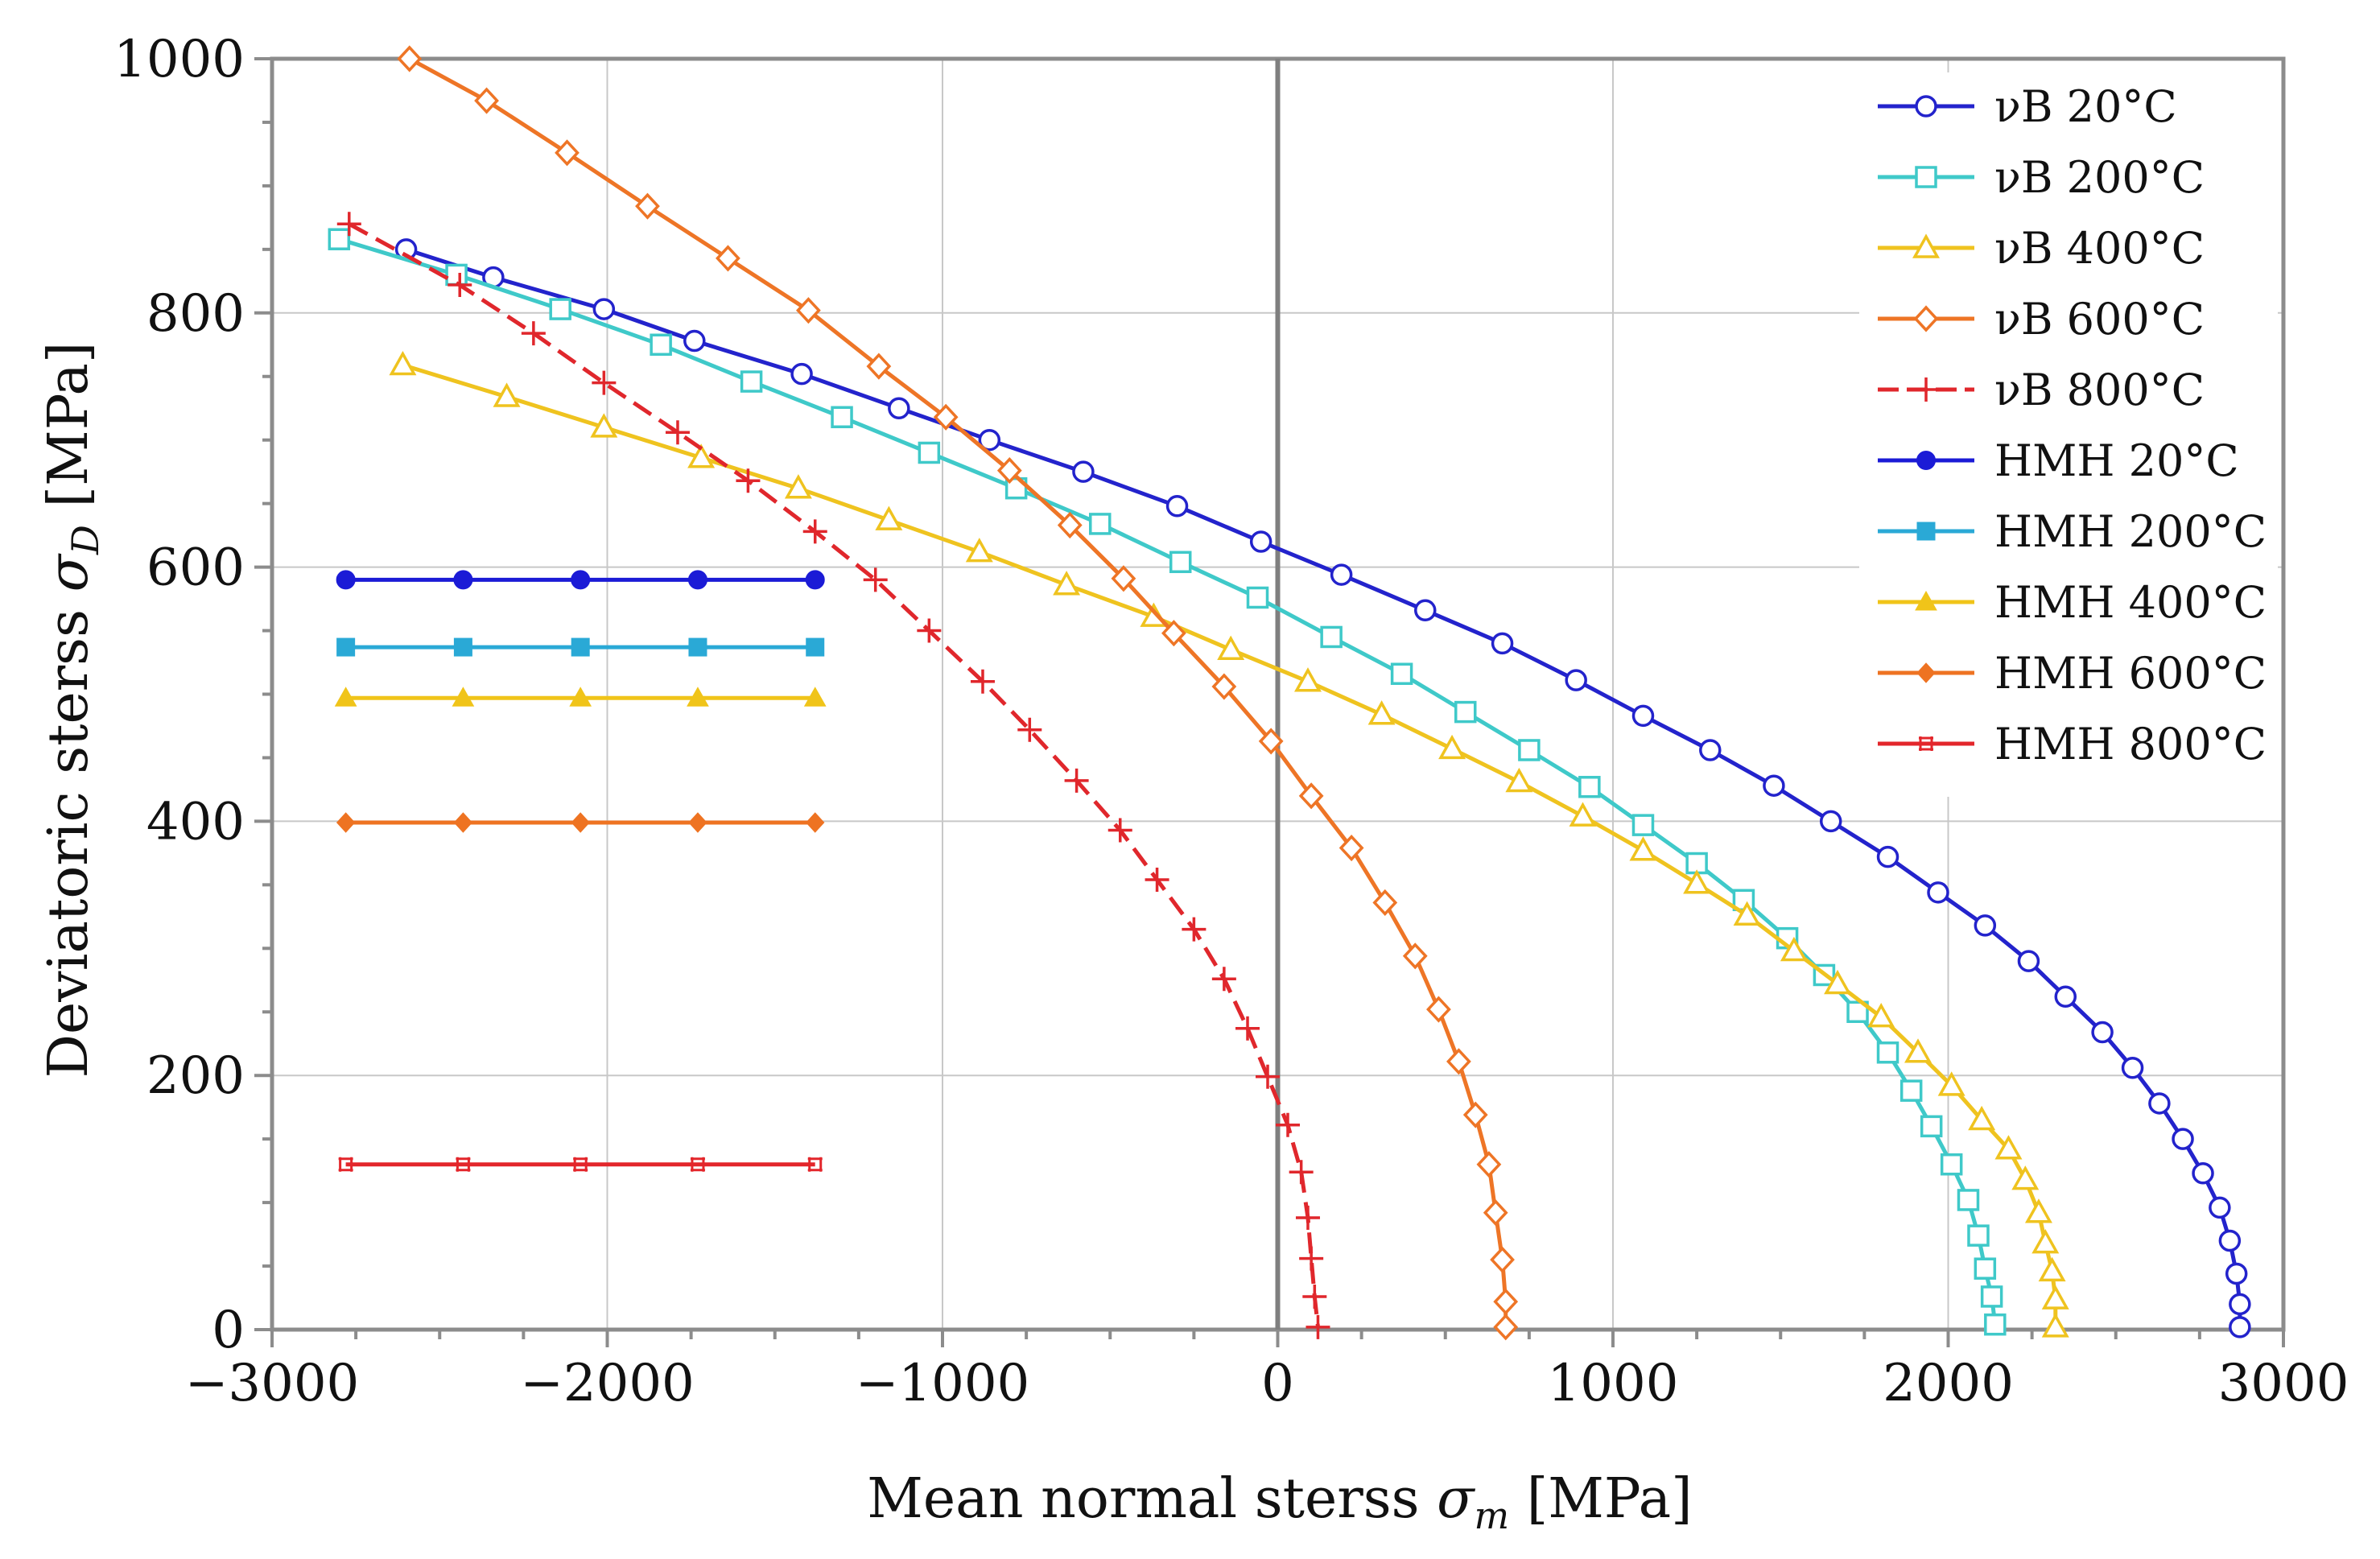  What do you see at coordinates (2099, 177) in the screenshot?
I see `legend-label: νB 200°C` at bounding box center [2099, 177].